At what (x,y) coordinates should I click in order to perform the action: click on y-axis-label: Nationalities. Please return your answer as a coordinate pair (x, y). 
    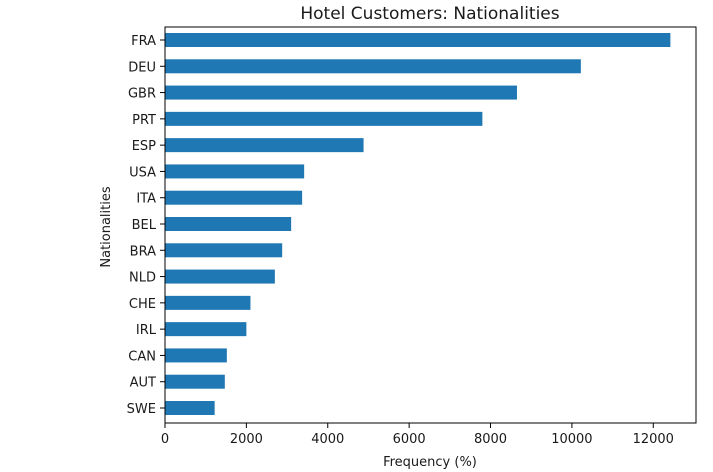
    Looking at the image, I should click on (106, 226).